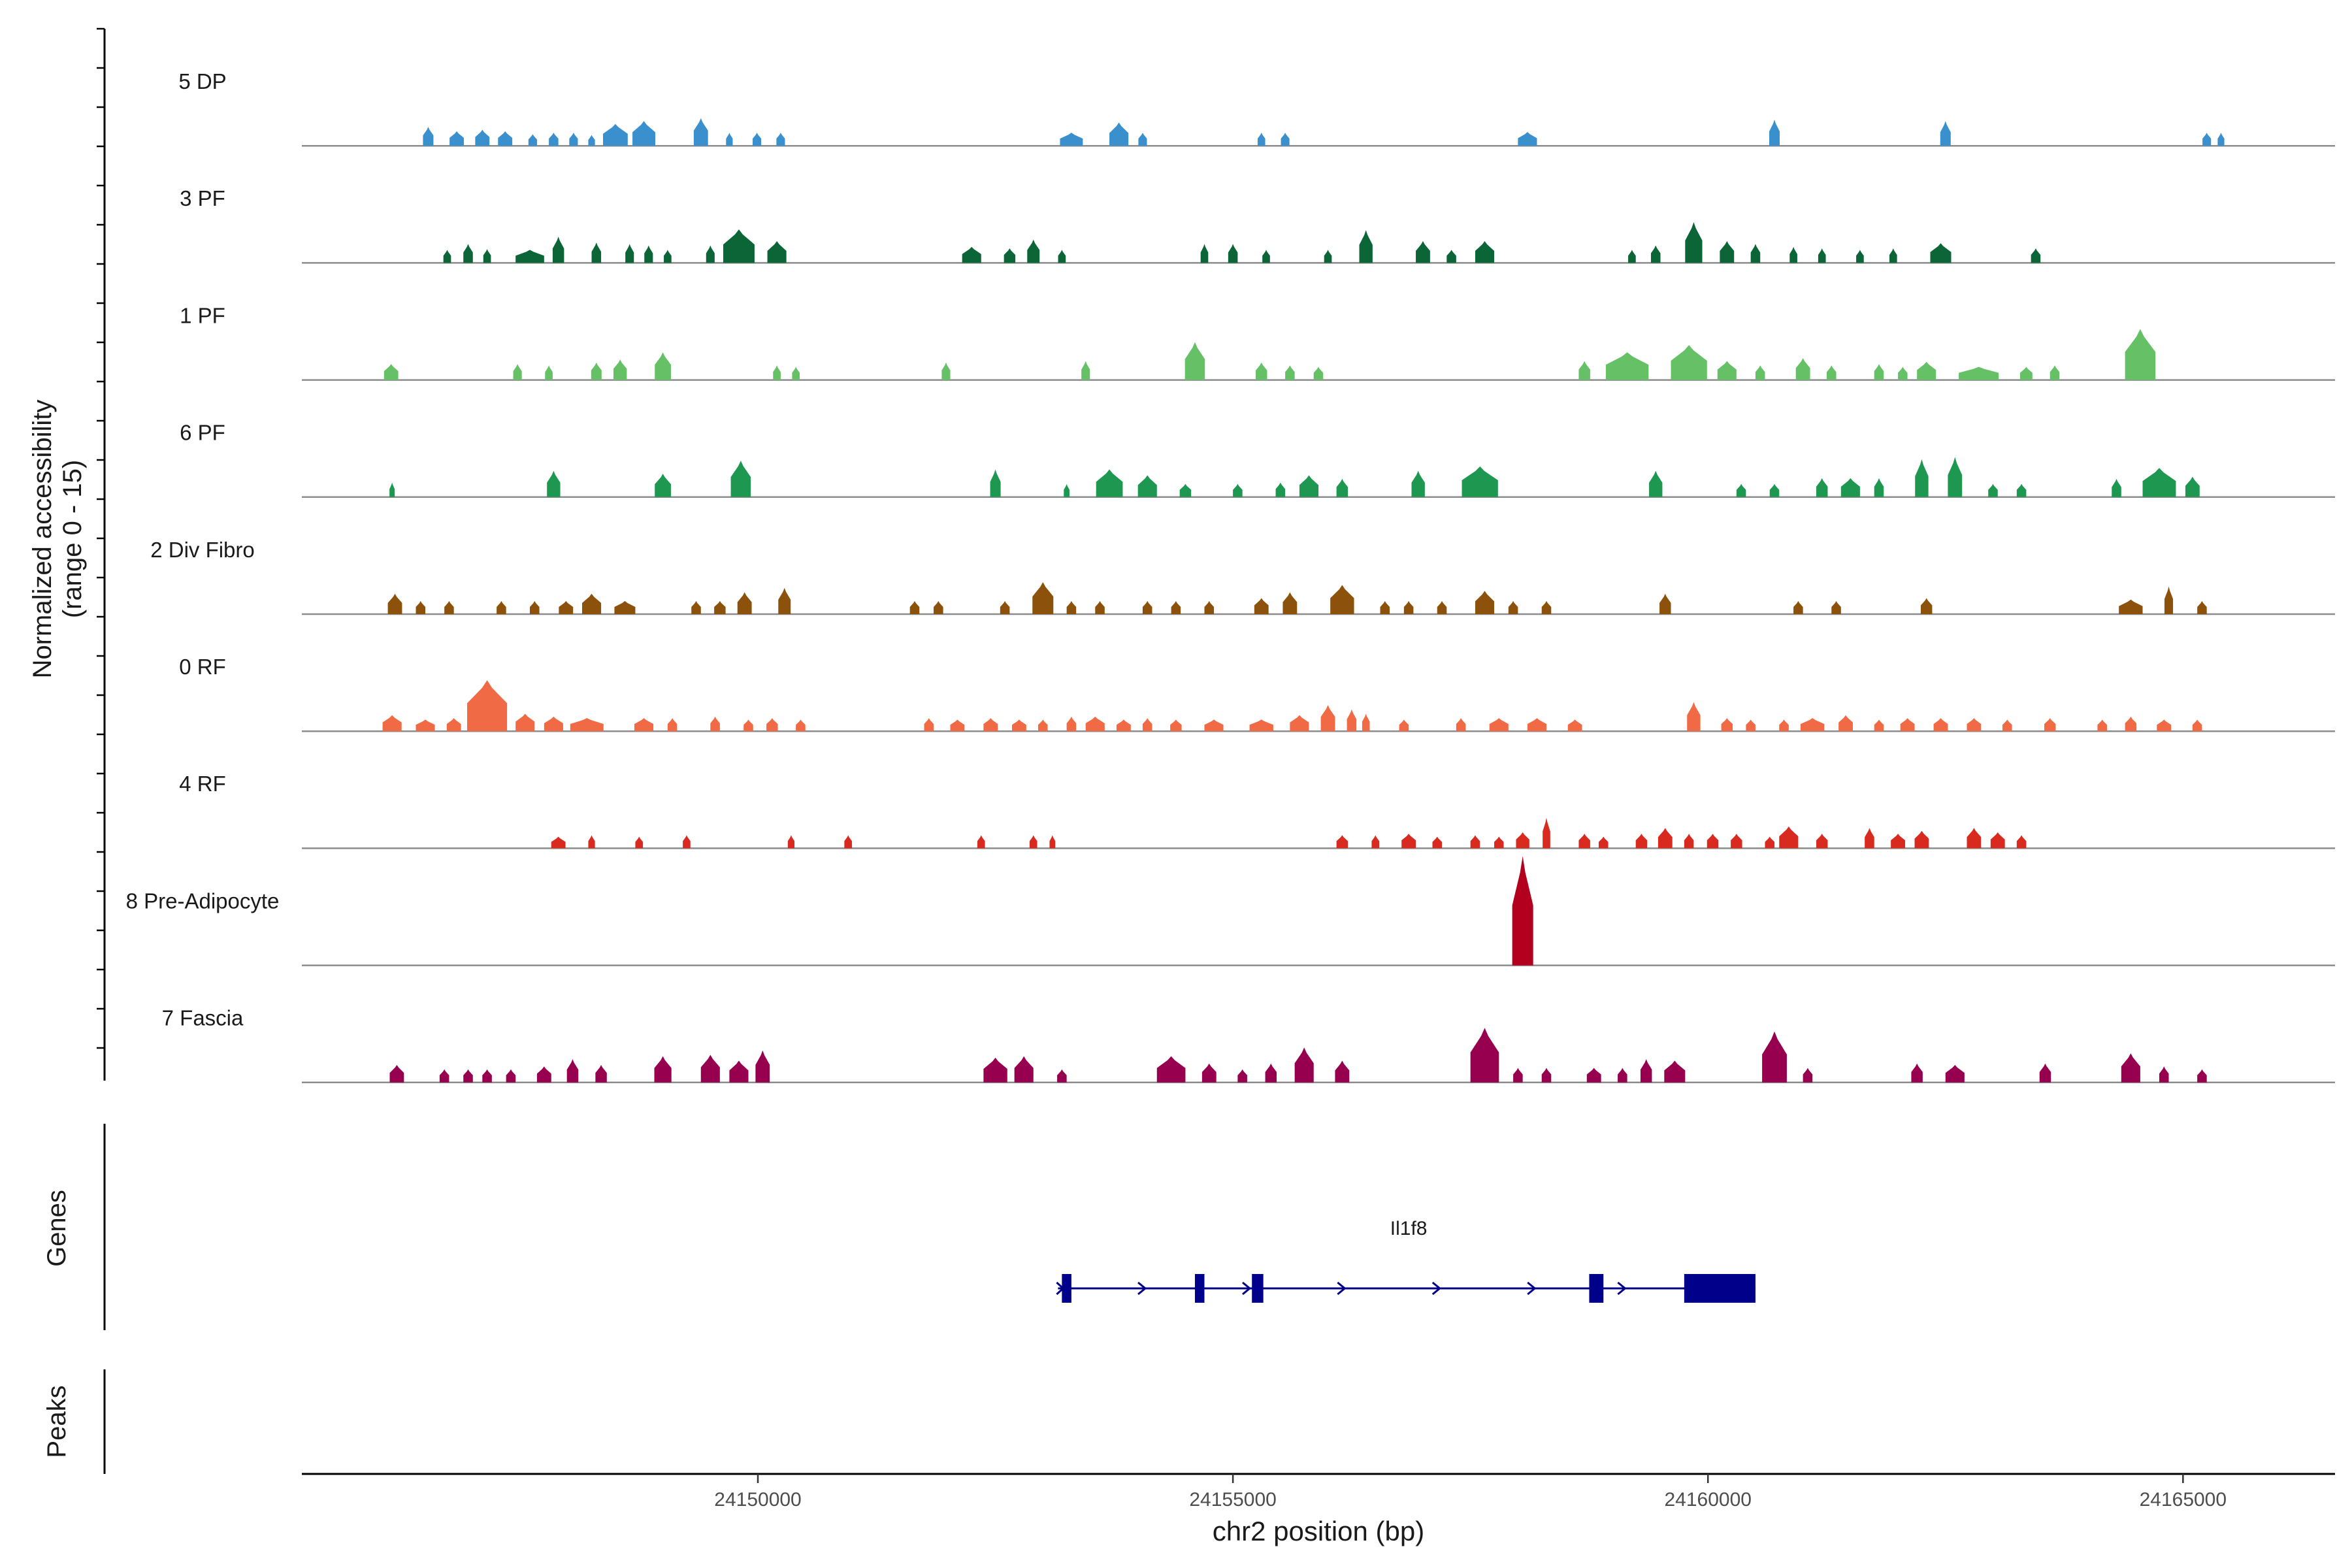 The image size is (2352, 1568). Describe the element at coordinates (56, 1421) in the screenshot. I see `peaks-panel-label: Peaks` at that location.